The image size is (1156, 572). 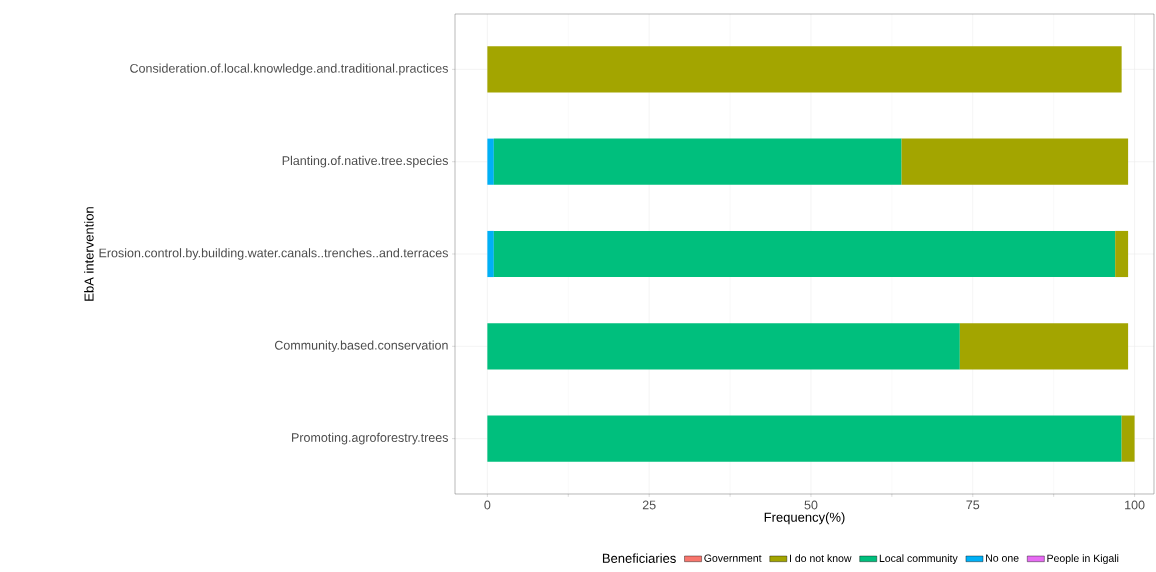 What do you see at coordinates (1135, 505) in the screenshot?
I see `x-tick-label: 100` at bounding box center [1135, 505].